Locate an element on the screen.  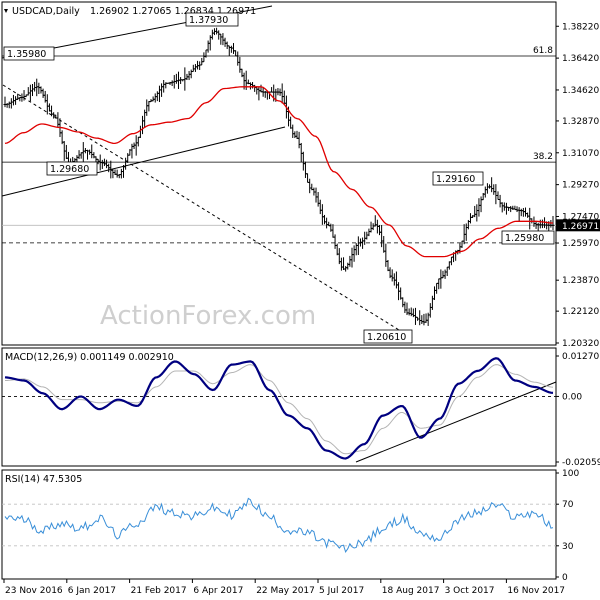
macd-label: MACD(12,26,9) 0.001149 0.002910 is located at coordinates (89, 357).